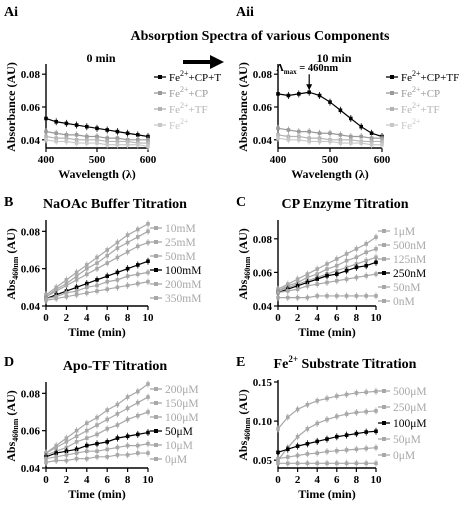 This screenshot has width=474, height=507. I want to click on panel-e-ytick-label: 0.10, so click(263, 422).